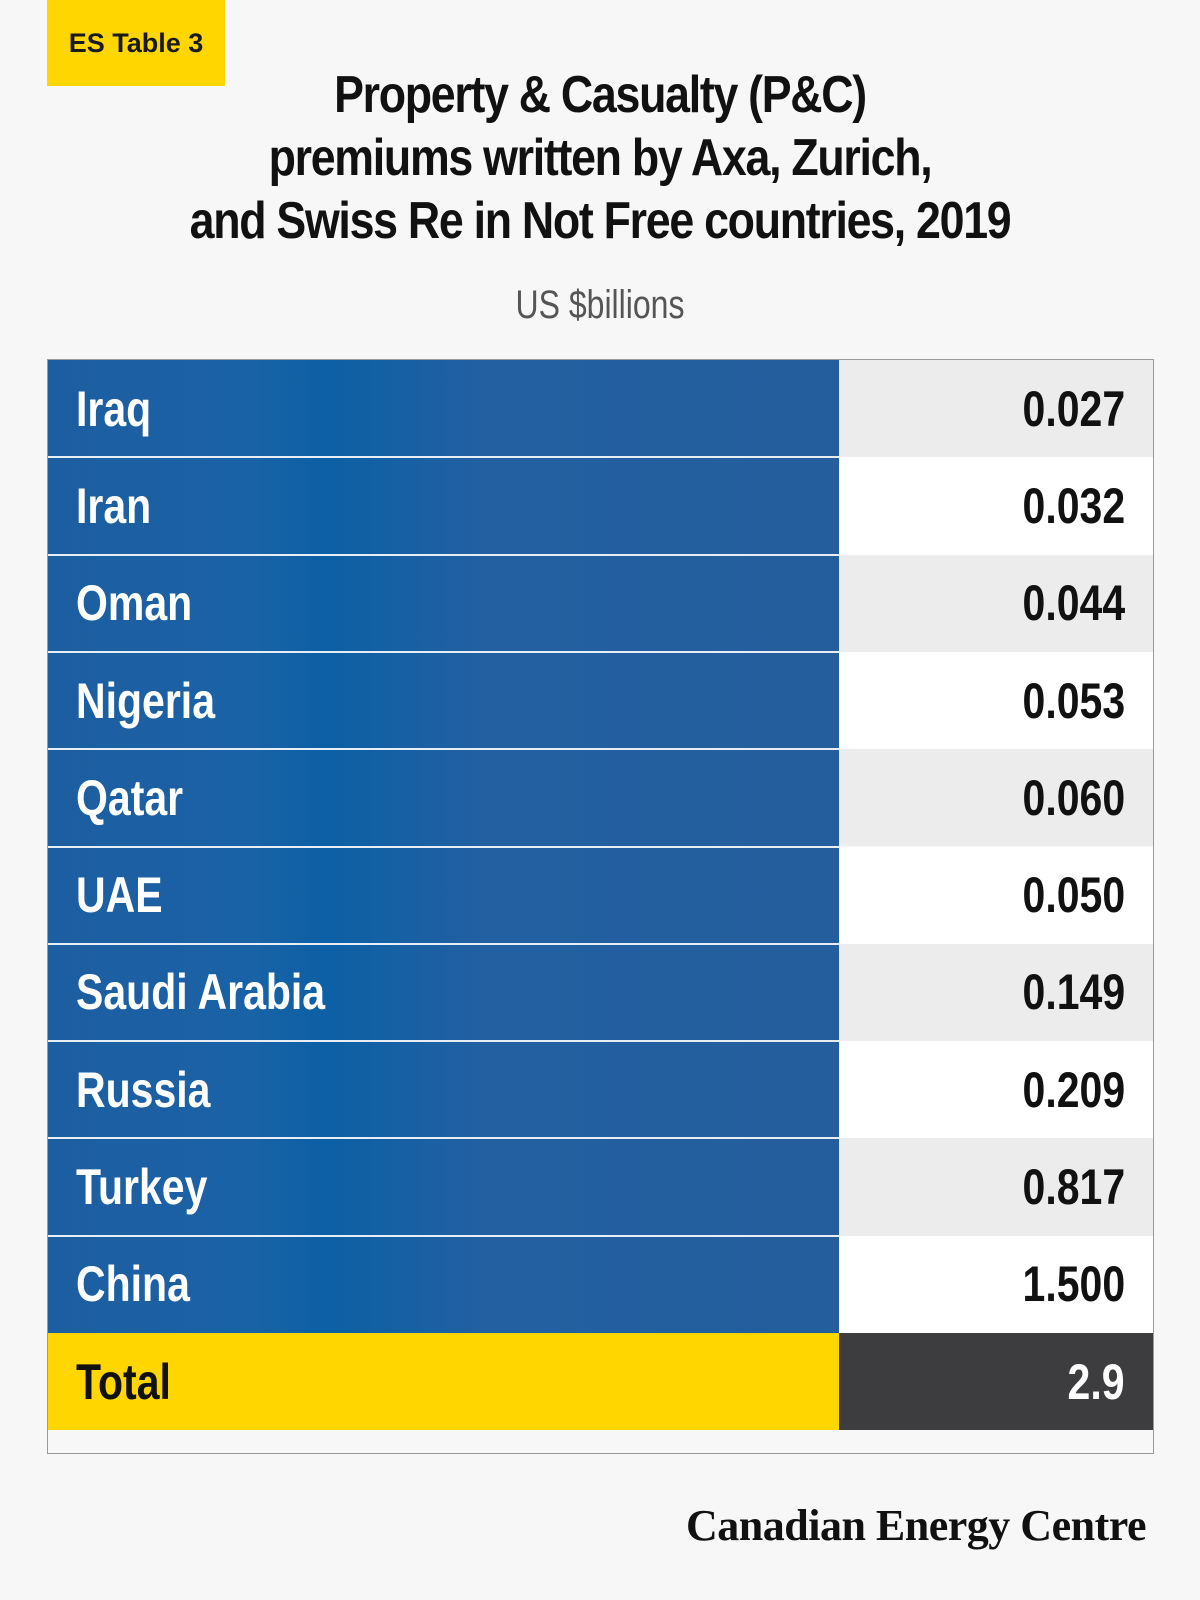 This screenshot has height=1600, width=1200. What do you see at coordinates (114, 505) in the screenshot?
I see `country-label: Iran` at bounding box center [114, 505].